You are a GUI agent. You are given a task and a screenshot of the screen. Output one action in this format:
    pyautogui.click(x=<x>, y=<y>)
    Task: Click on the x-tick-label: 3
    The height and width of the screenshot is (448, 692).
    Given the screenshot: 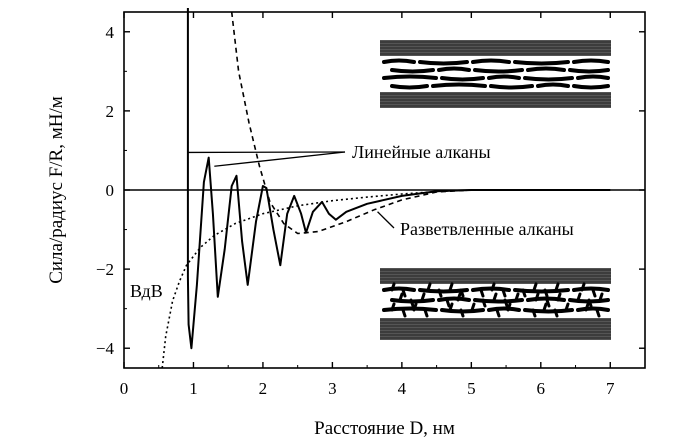 What is the action you would take?
    pyautogui.click(x=332, y=388)
    